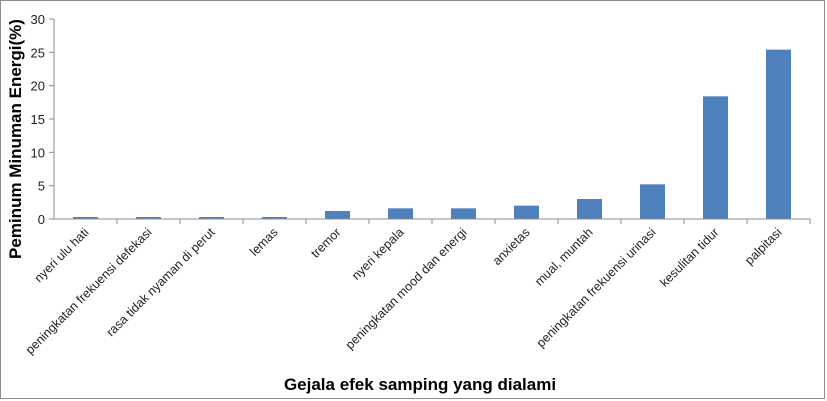  I want to click on y-axis-ticks: 0 5 10 15 20 25 30, so click(42, 119).